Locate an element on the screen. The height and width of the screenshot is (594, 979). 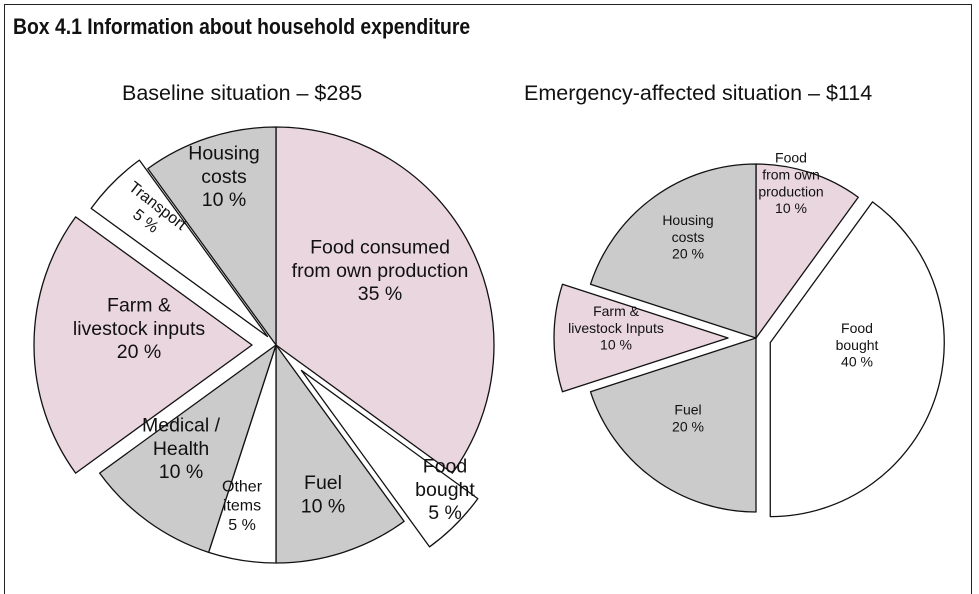
chart1-label-4-line-3: 5 % is located at coordinates (242, 525).